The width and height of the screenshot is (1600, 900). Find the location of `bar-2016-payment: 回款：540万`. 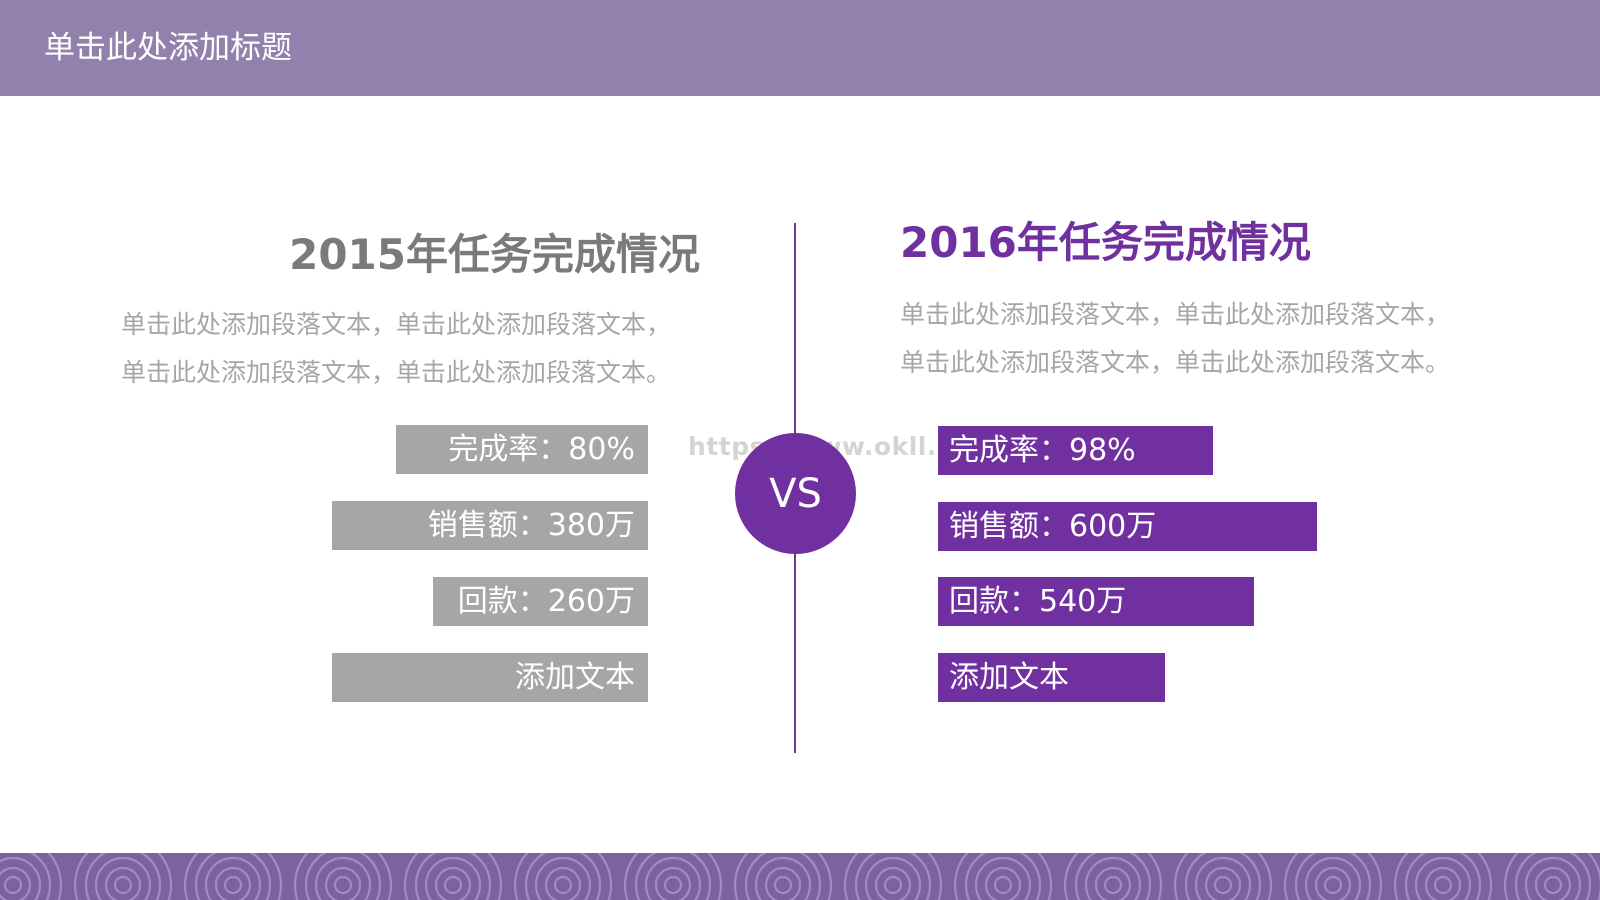

bar-2016-payment: 回款：540万 is located at coordinates (1096, 601).